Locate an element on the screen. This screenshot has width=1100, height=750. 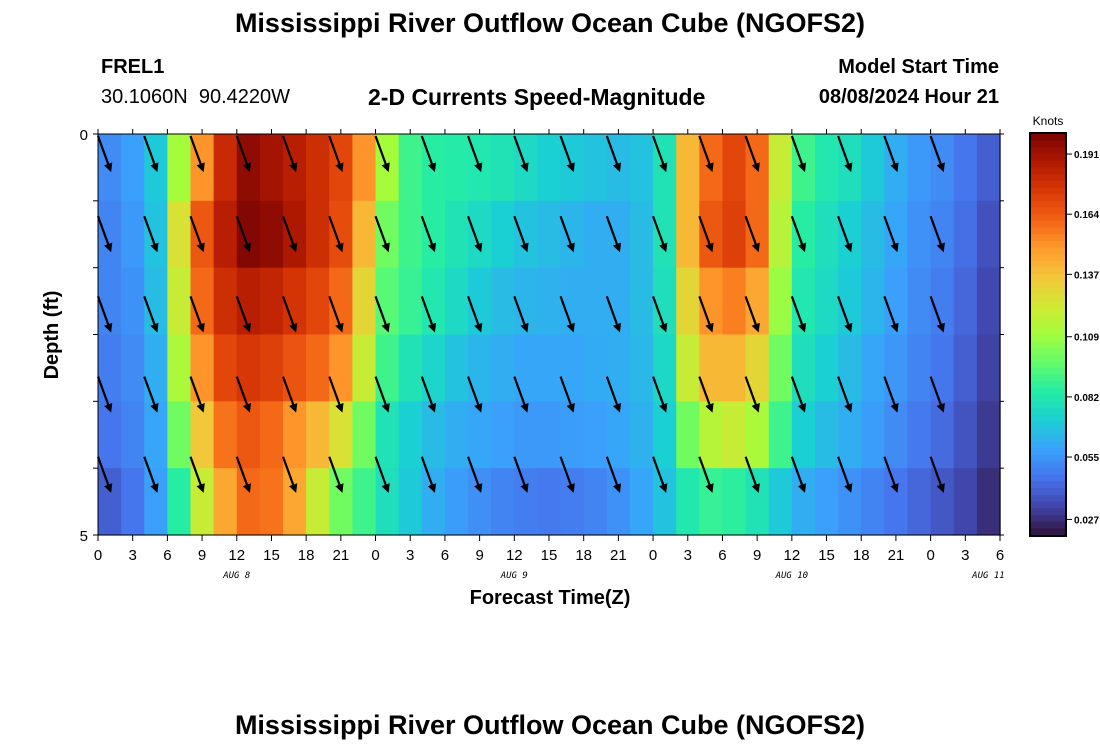
x-tick-label: 3 is located at coordinates (965, 555).